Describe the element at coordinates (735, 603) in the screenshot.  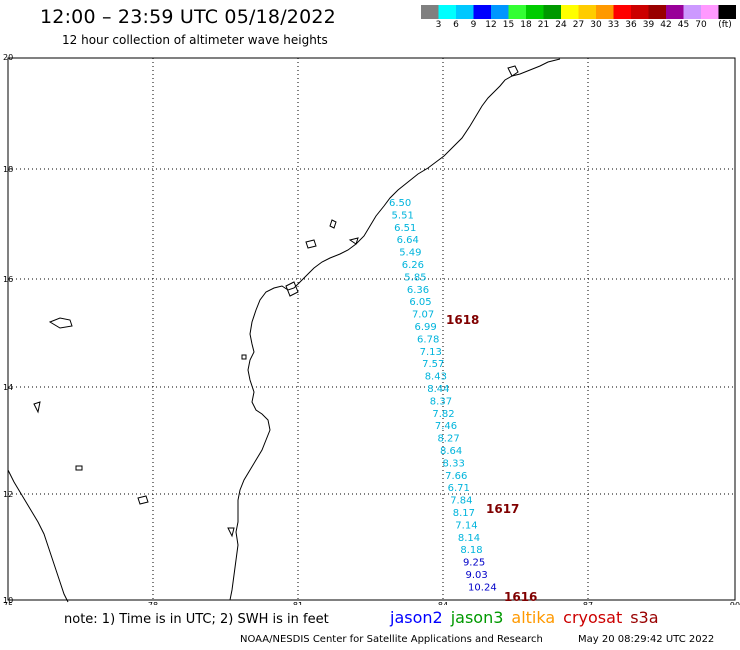
I see `longitude-label: 90` at that location.